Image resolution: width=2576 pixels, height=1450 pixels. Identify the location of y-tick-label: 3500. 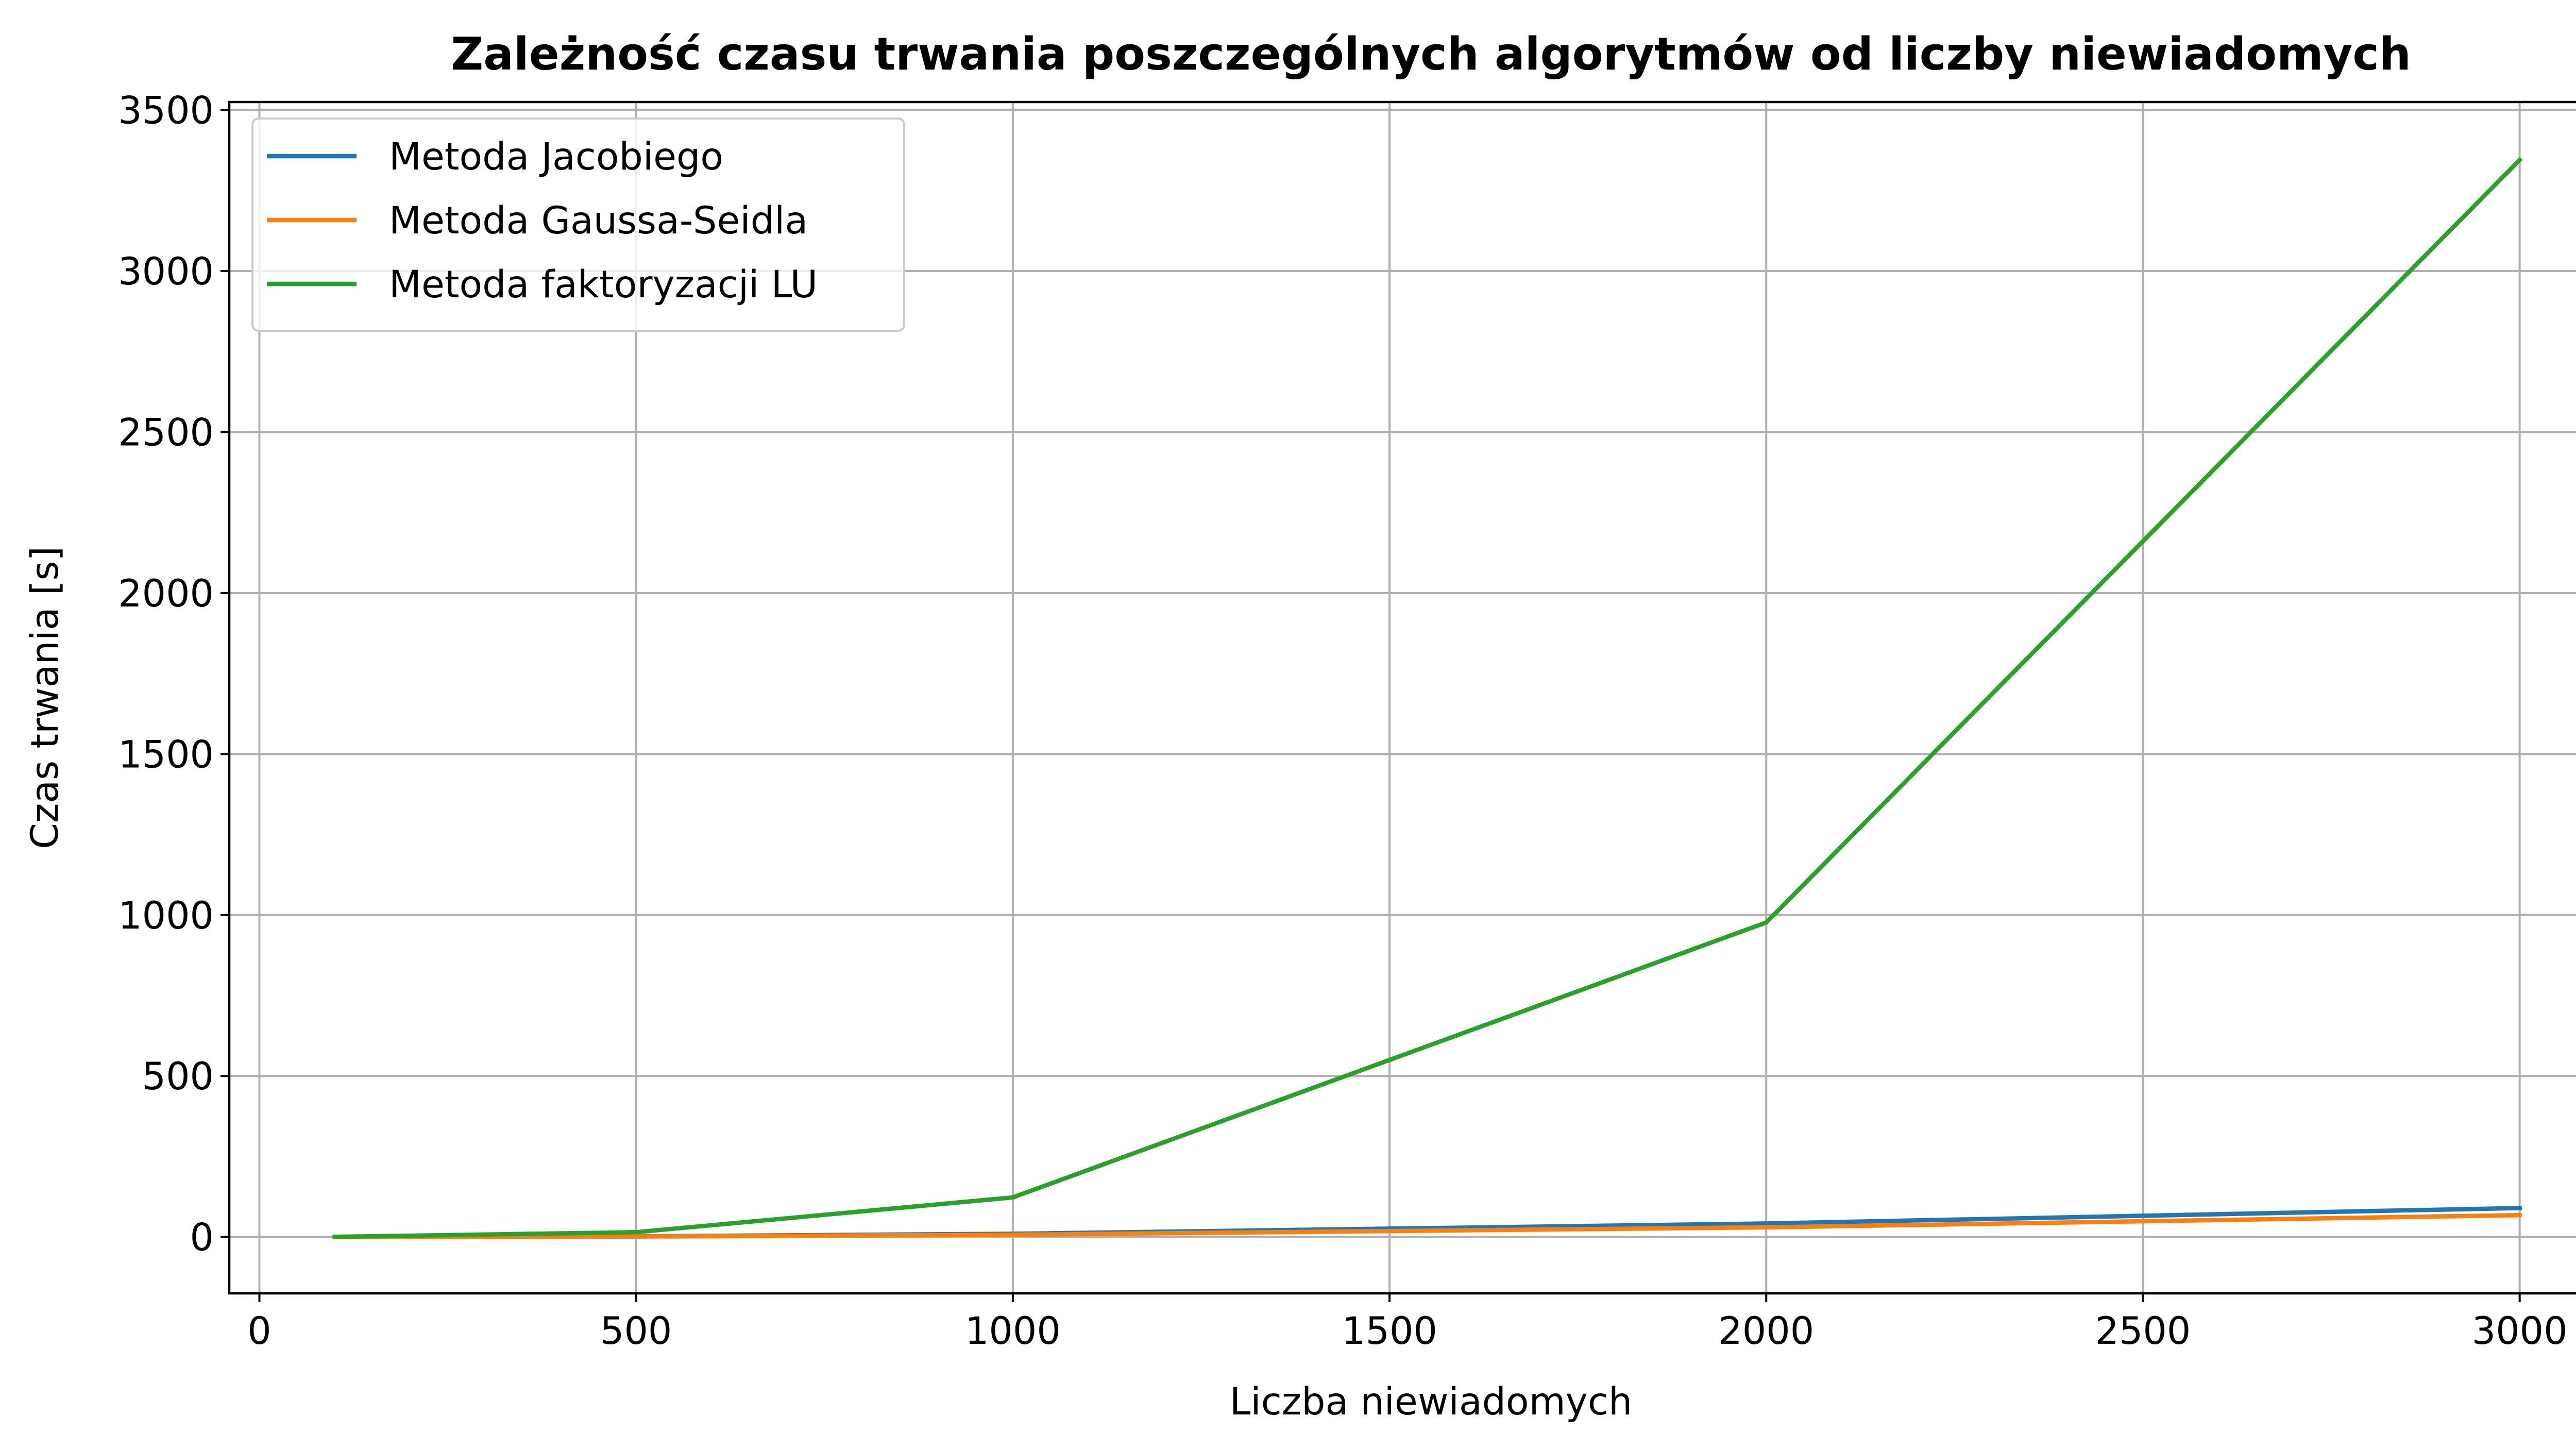
(166, 111).